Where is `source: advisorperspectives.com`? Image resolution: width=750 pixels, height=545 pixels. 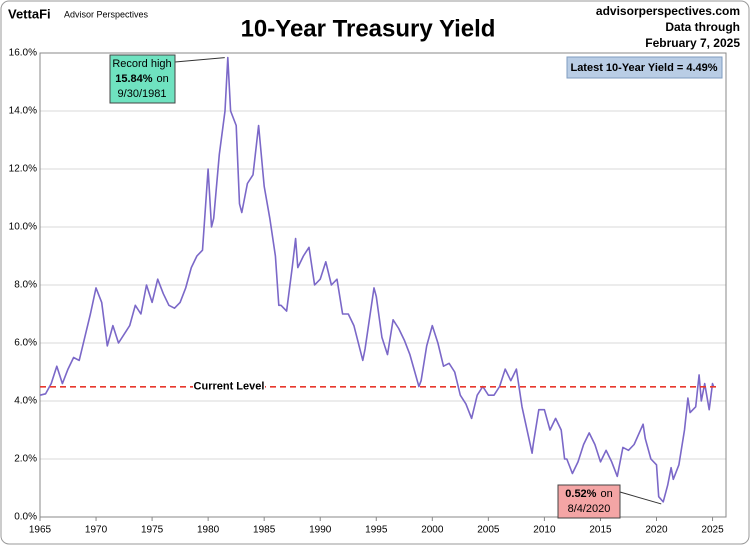
source: advisorperspectives.com is located at coordinates (668, 11).